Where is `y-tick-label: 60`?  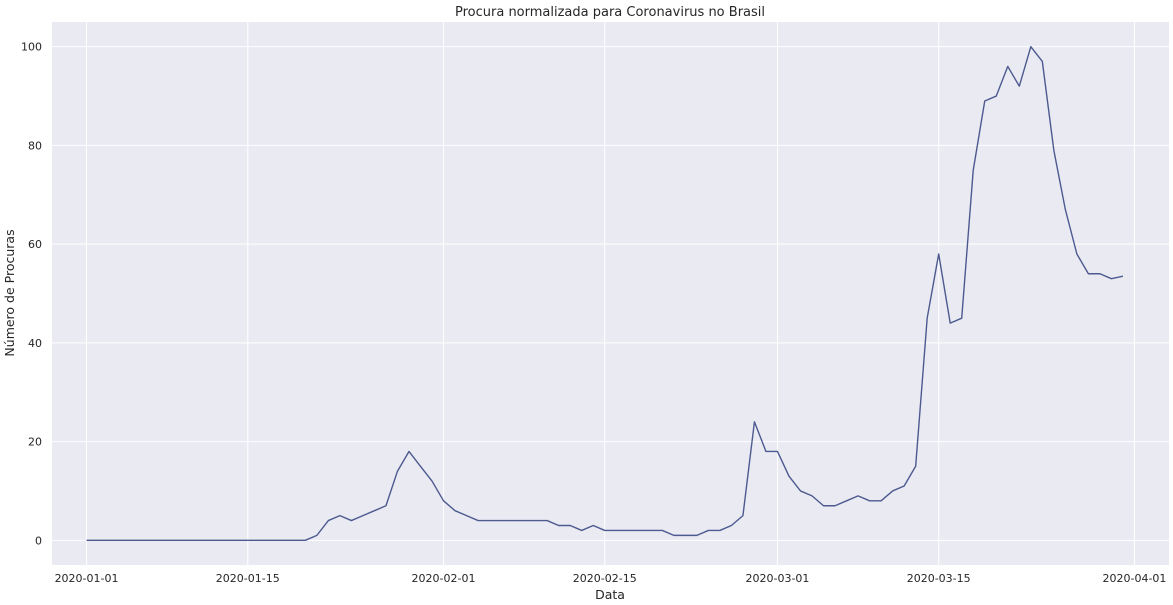
y-tick-label: 60 is located at coordinates (35, 244).